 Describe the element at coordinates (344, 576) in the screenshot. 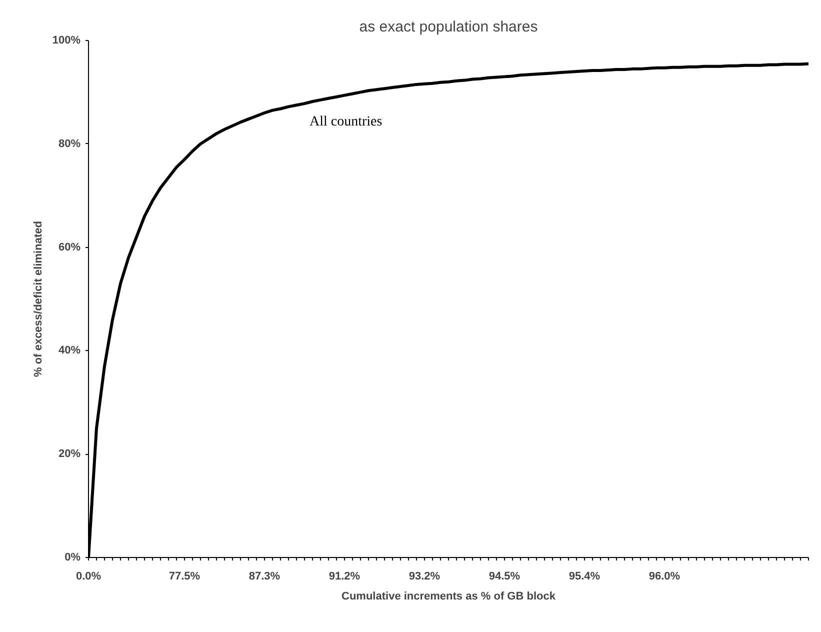

I see `x-tick-label: 91.2%` at that location.